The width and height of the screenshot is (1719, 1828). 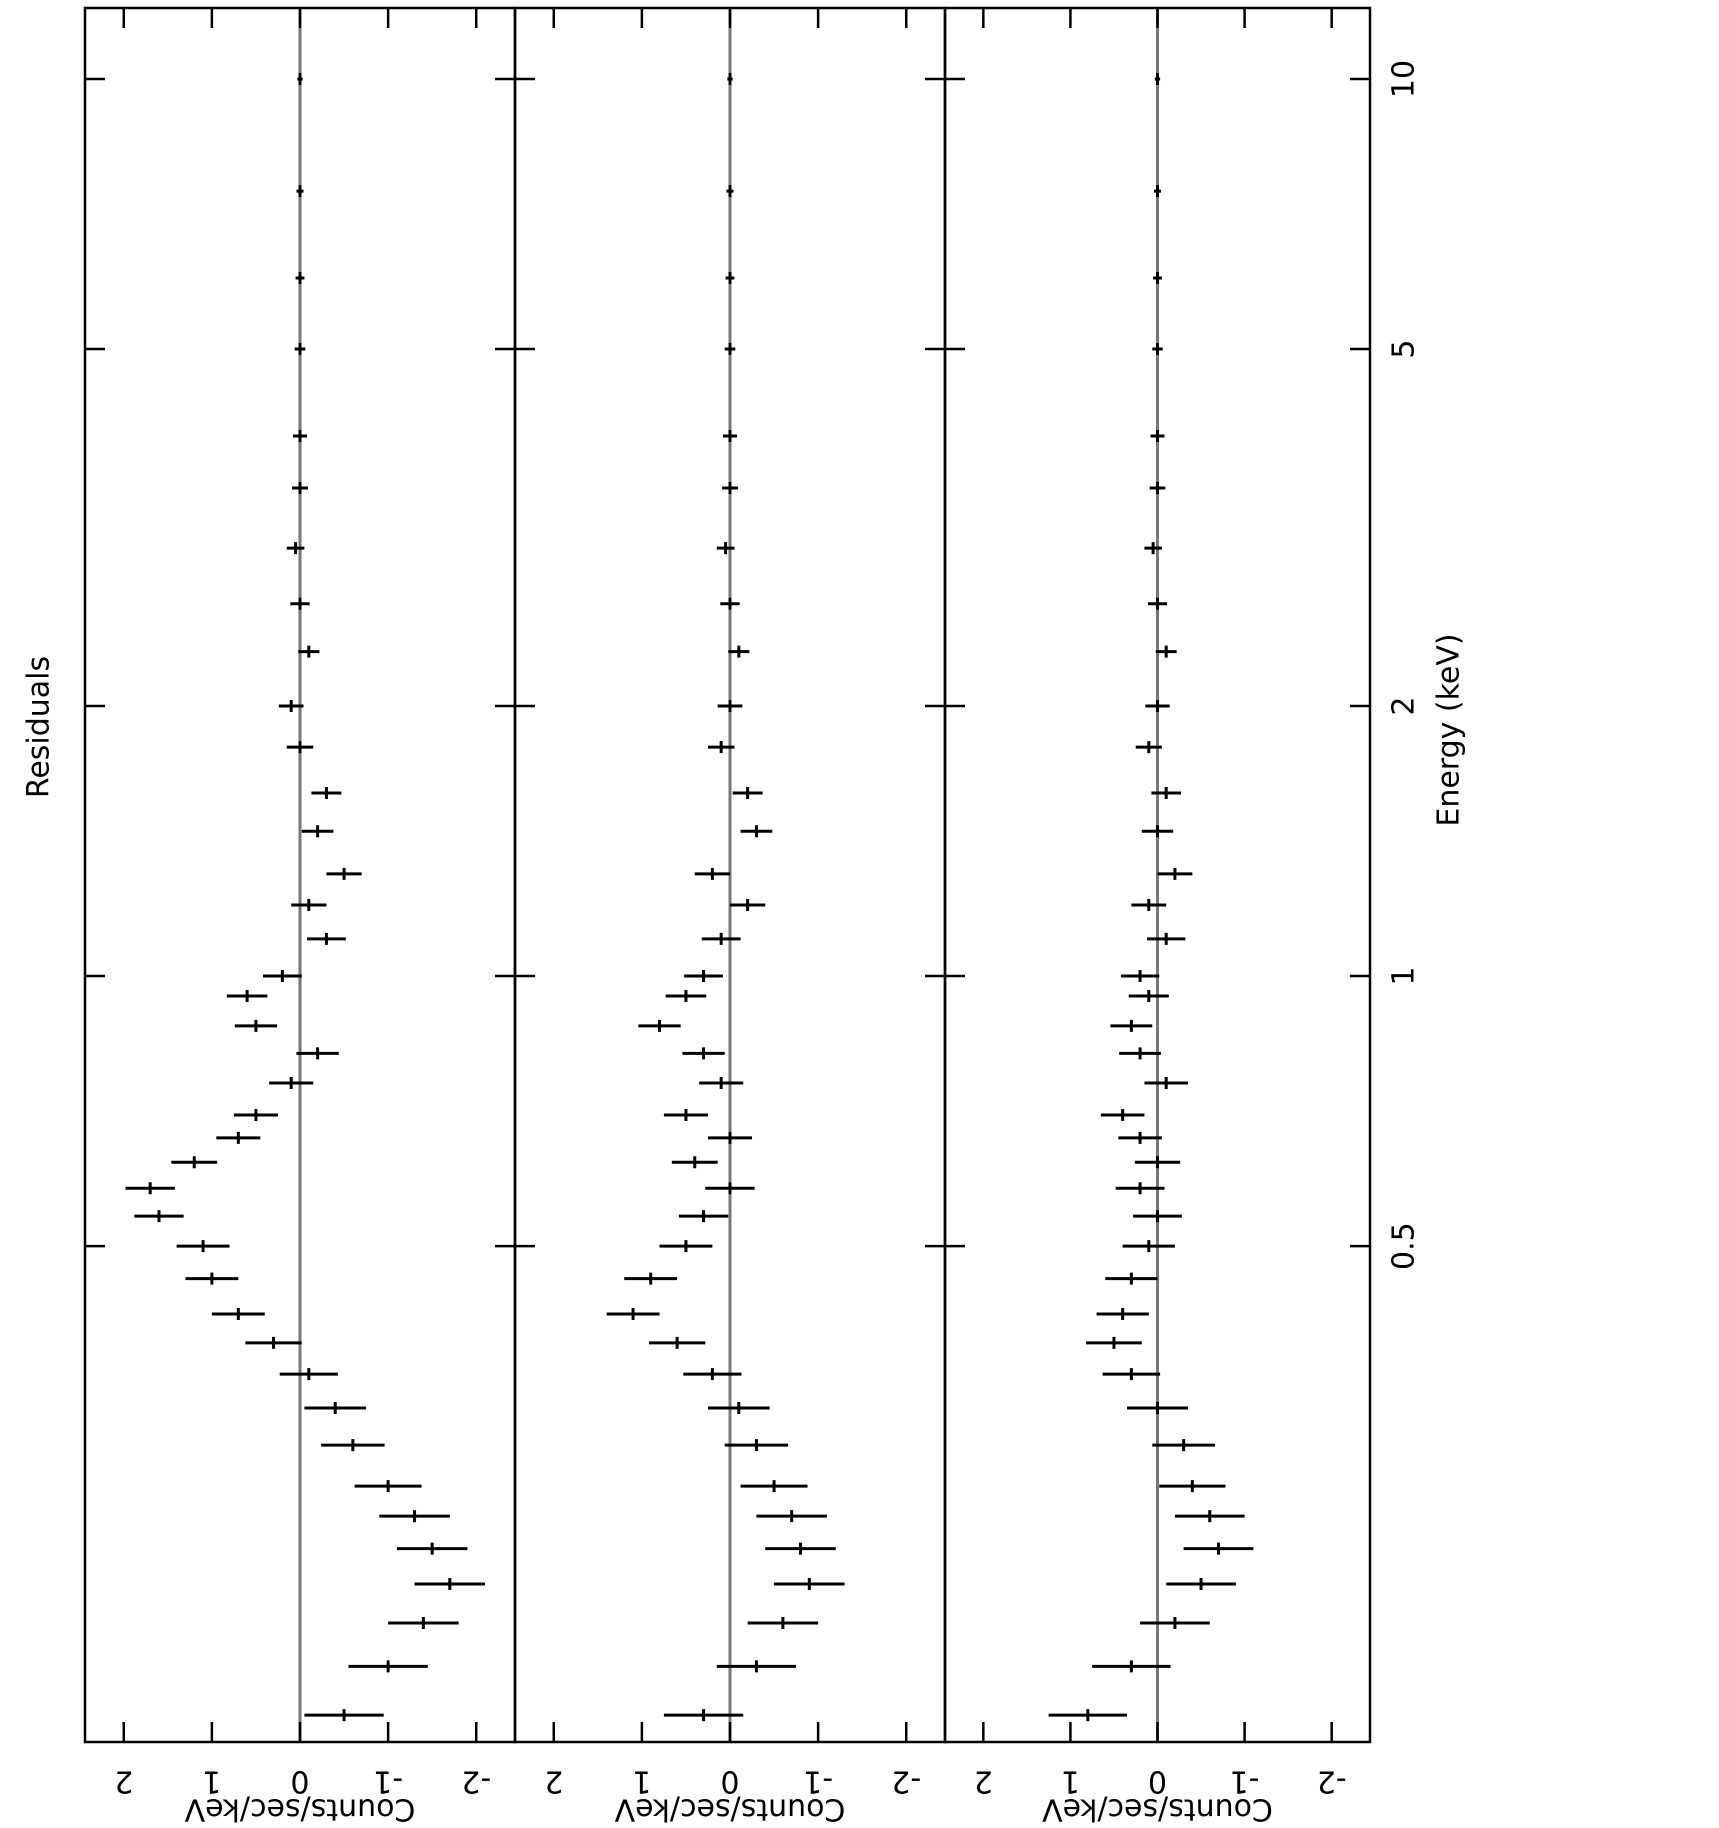 I want to click on x-tick-label: 0.5, so click(x=1404, y=1246).